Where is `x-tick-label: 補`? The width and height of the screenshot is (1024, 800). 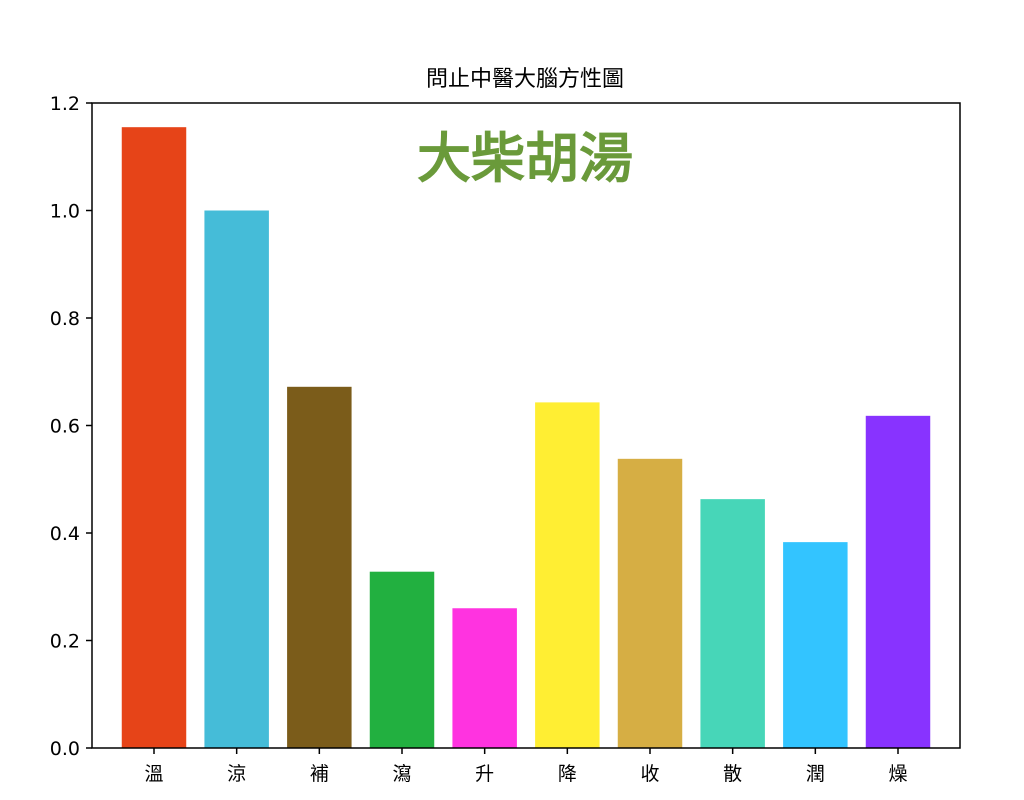
x-tick-label: 補 is located at coordinates (319, 774).